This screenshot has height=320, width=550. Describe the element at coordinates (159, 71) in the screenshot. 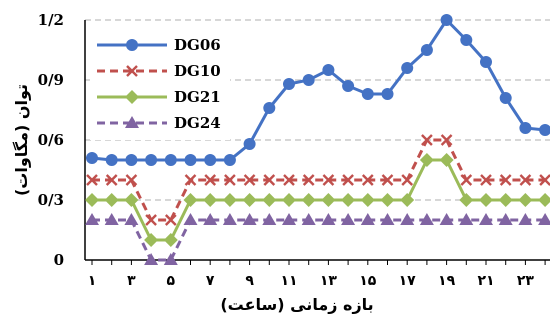

I see `legend-entry-dg10: DG10` at that location.